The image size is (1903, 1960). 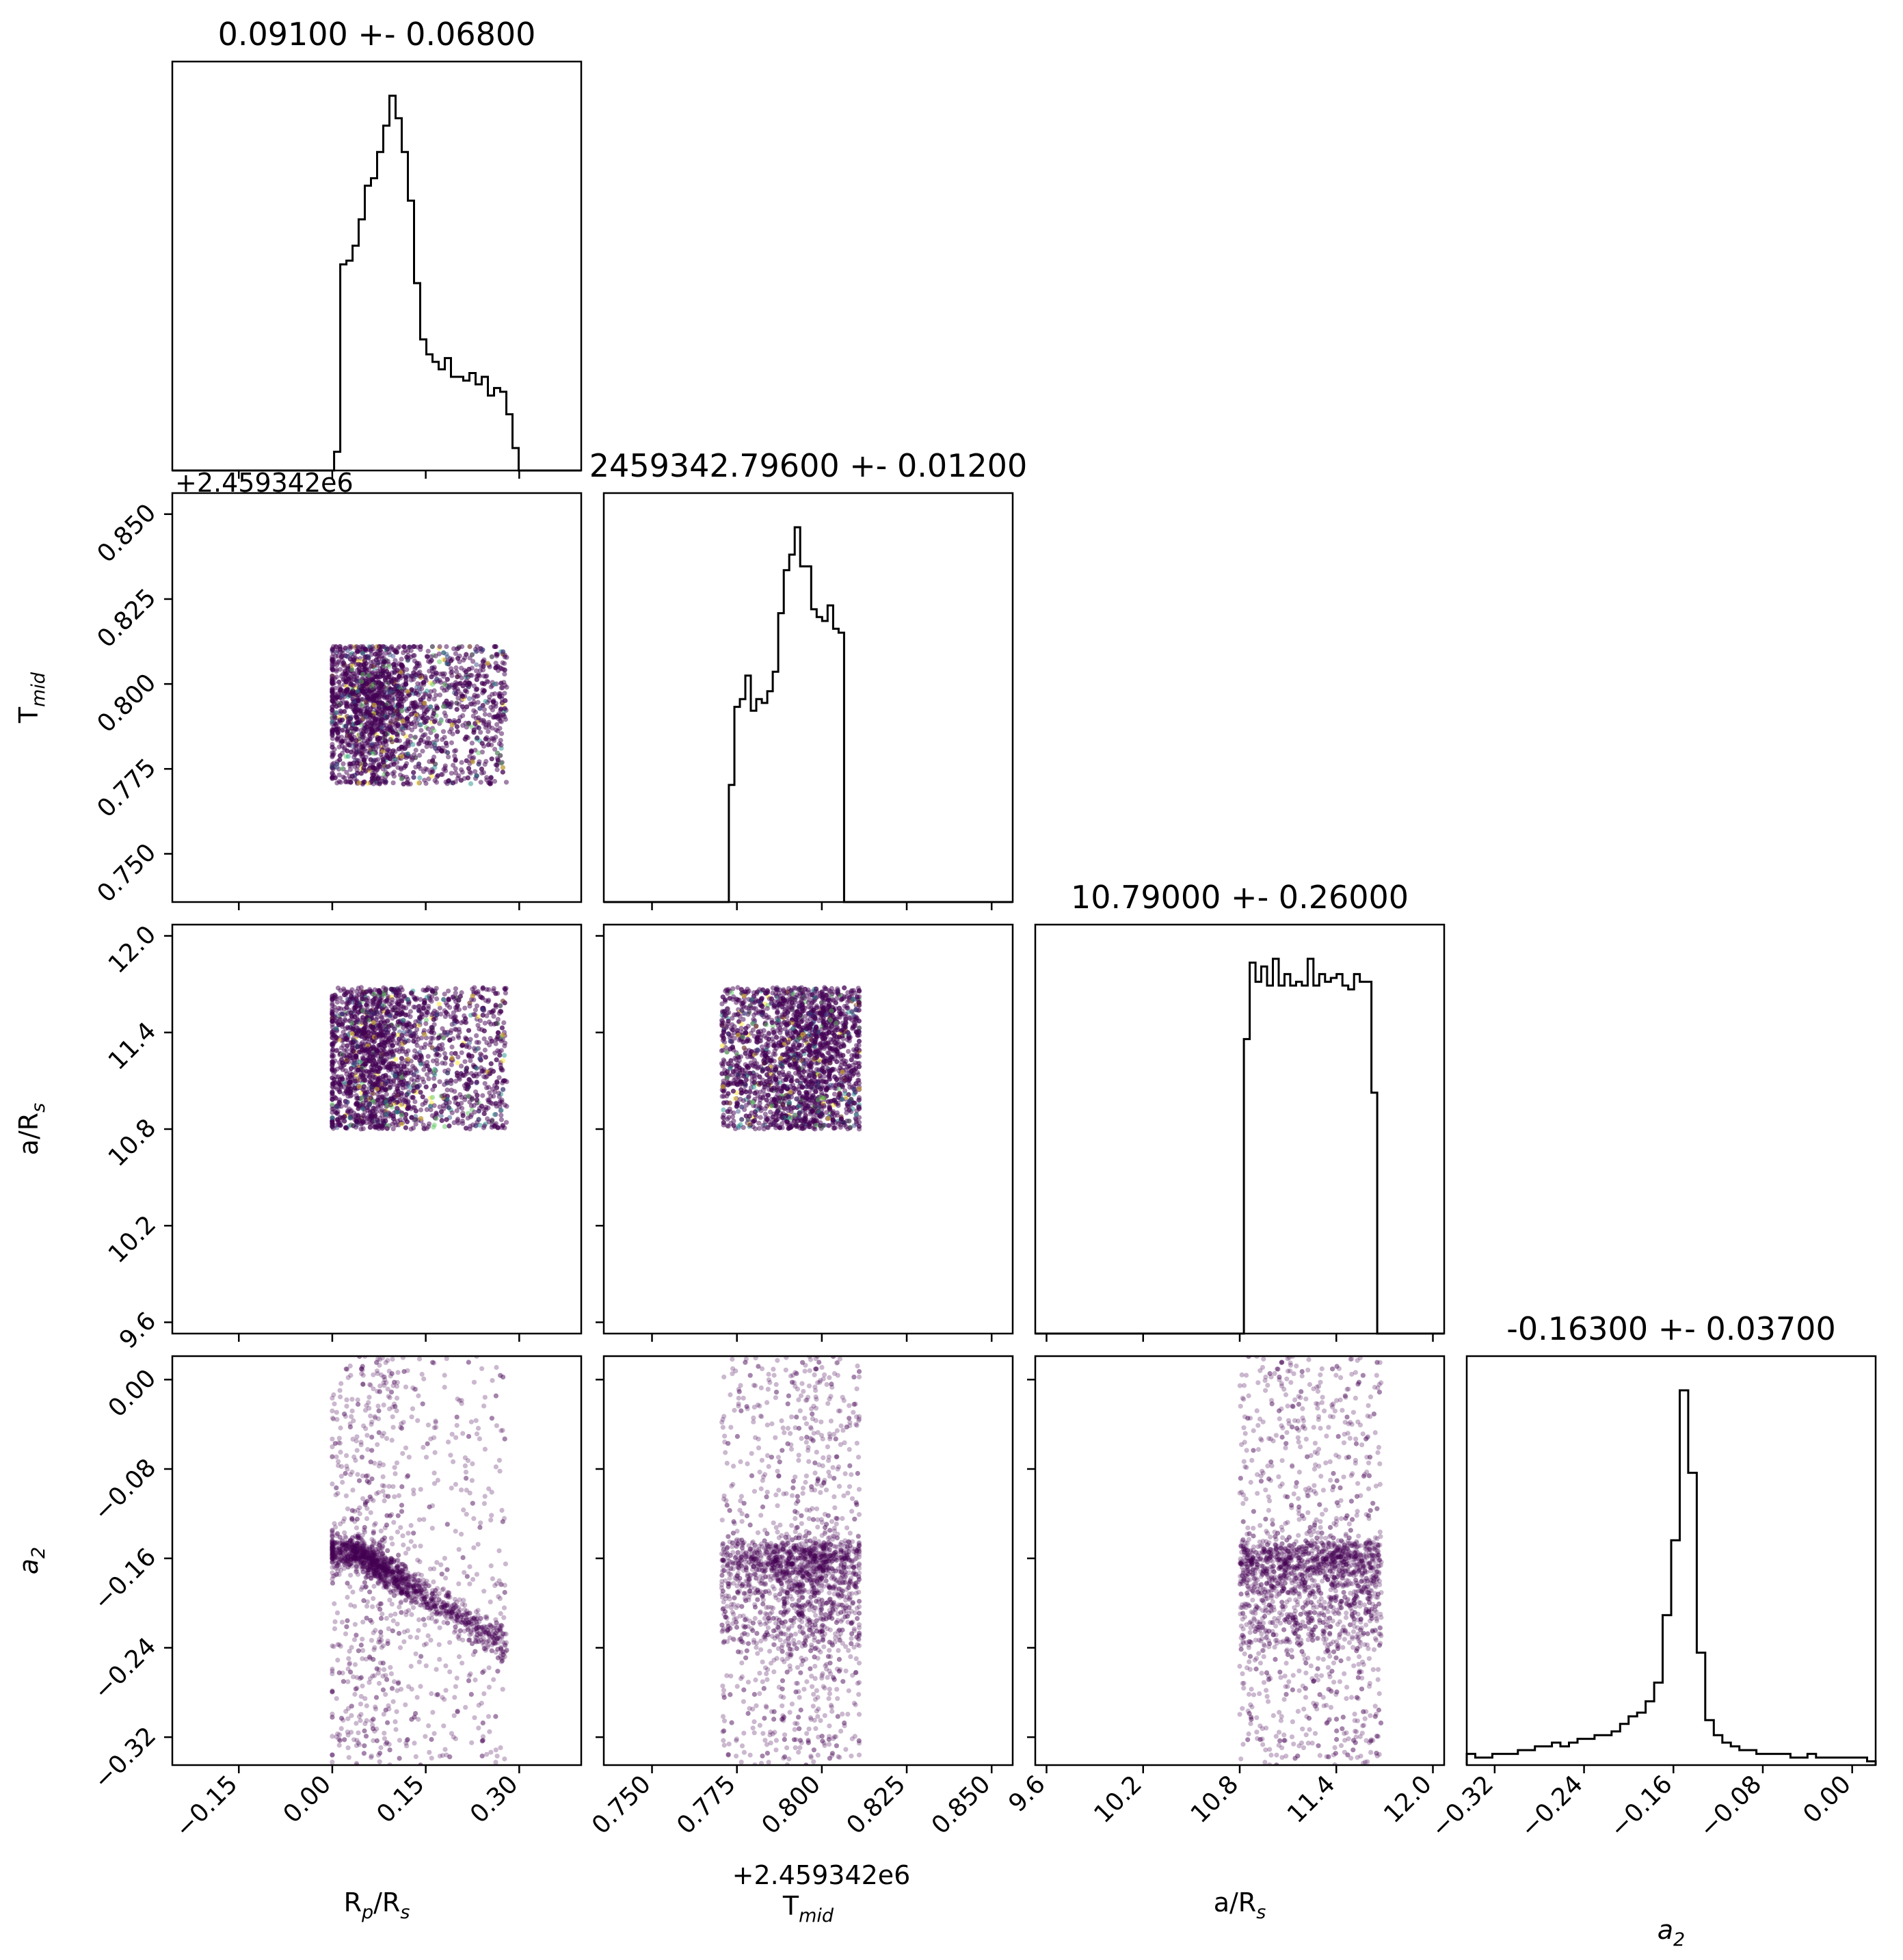 What do you see at coordinates (419, 1058) in the screenshot?
I see `scatter-panel-ars-vs-rp` at bounding box center [419, 1058].